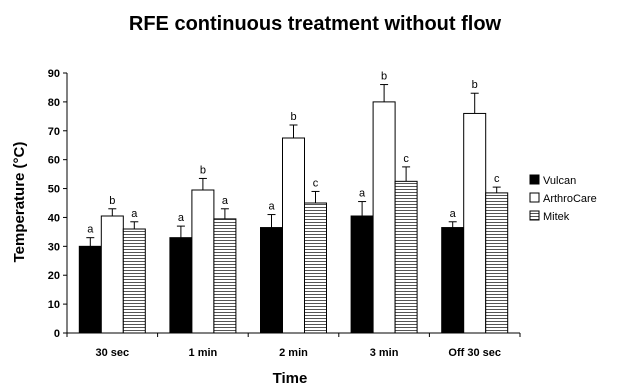 Image resolution: width=631 pixels, height=387 pixels. What do you see at coordinates (290, 378) in the screenshot?
I see `x-axis-title: Time` at bounding box center [290, 378].